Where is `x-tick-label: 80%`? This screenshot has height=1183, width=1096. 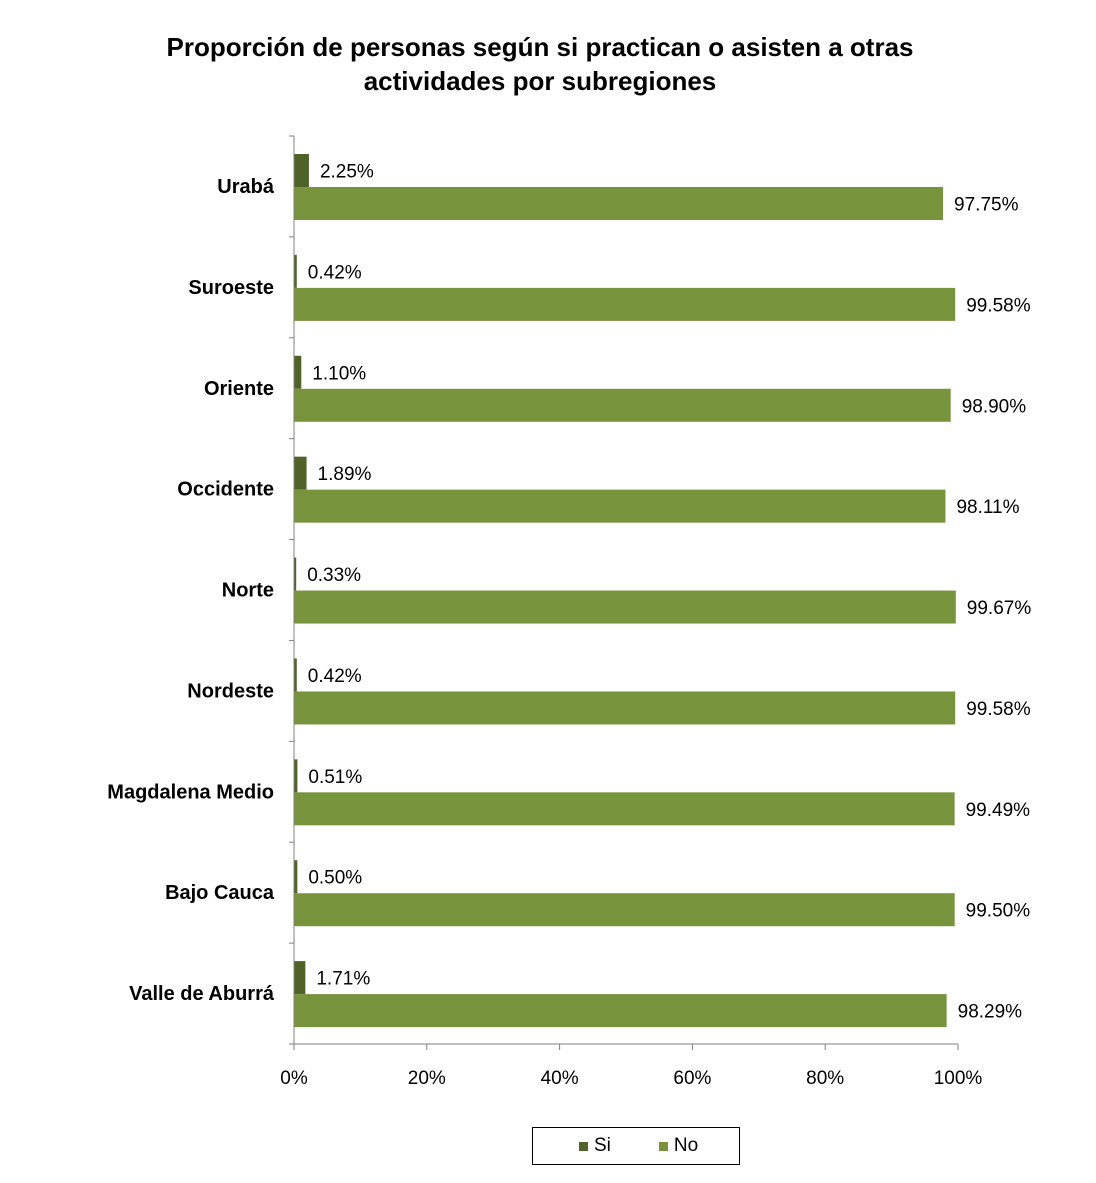 x-tick-label: 80% is located at coordinates (825, 1078).